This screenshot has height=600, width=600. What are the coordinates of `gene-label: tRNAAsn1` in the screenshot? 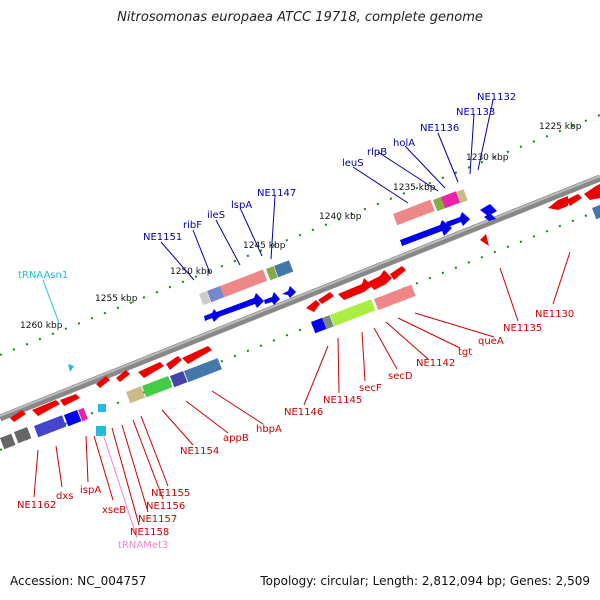 It's located at (43, 275).